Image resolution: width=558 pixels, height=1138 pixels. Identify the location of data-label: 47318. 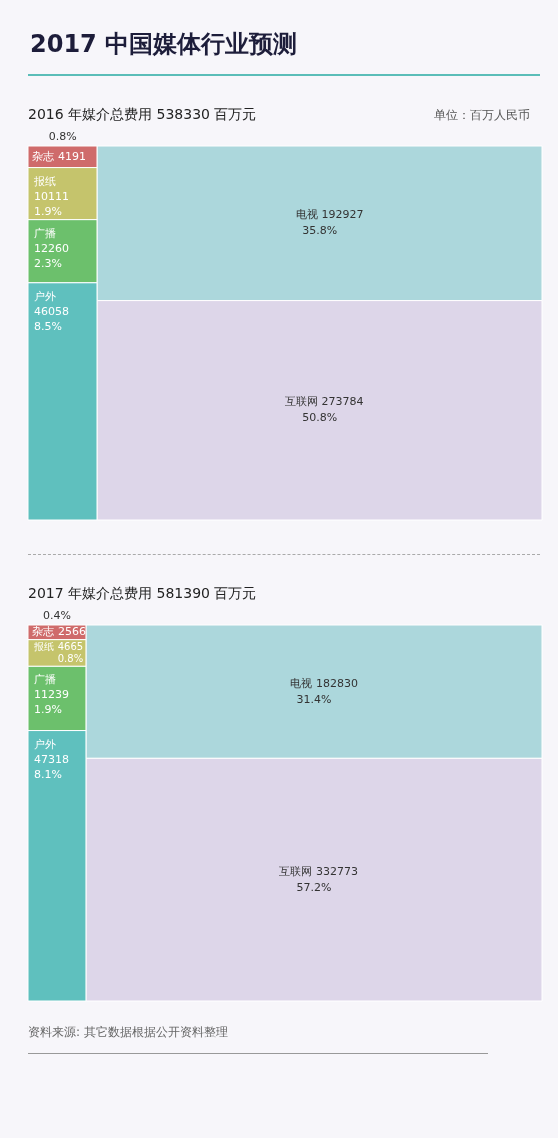
(51, 759).